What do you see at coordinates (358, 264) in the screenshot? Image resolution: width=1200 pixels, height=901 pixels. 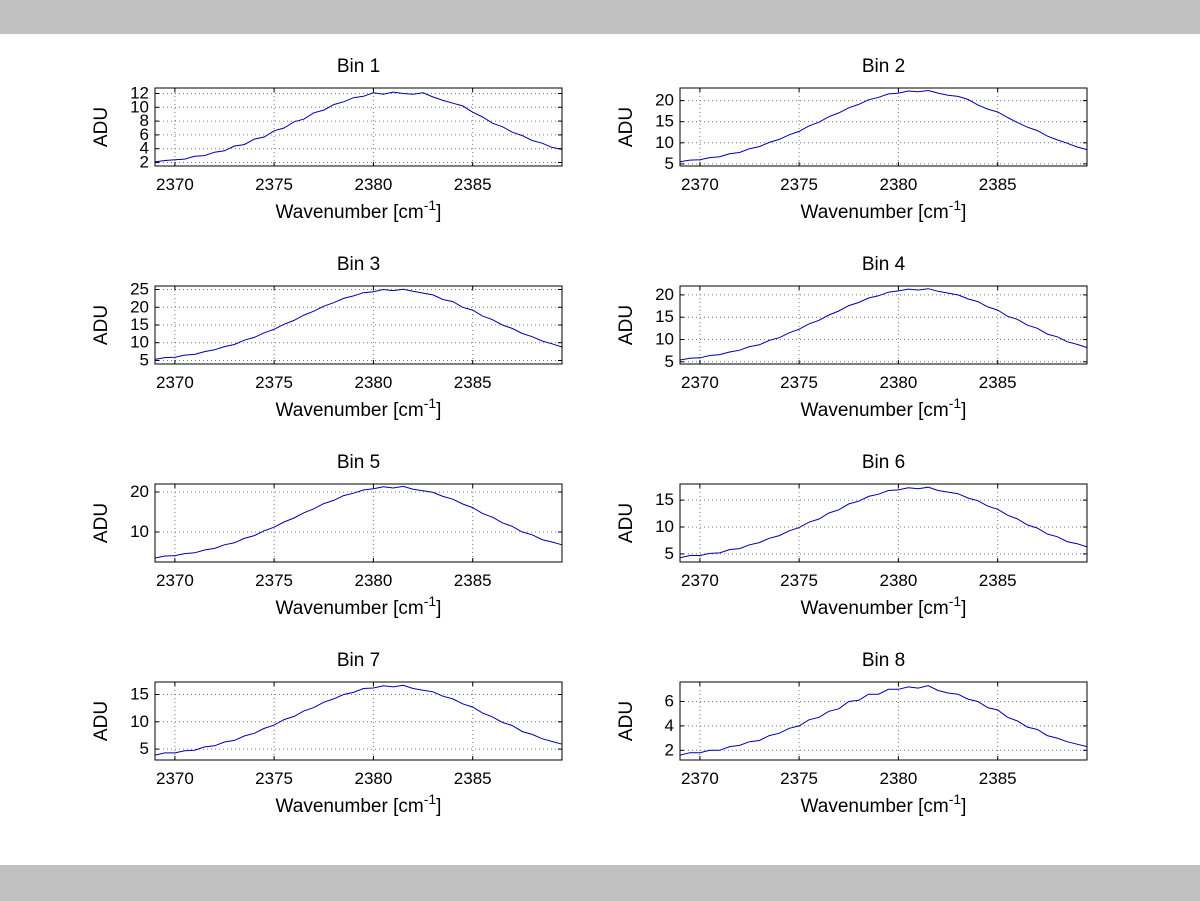 I see `subplot-title: Bin 3` at bounding box center [358, 264].